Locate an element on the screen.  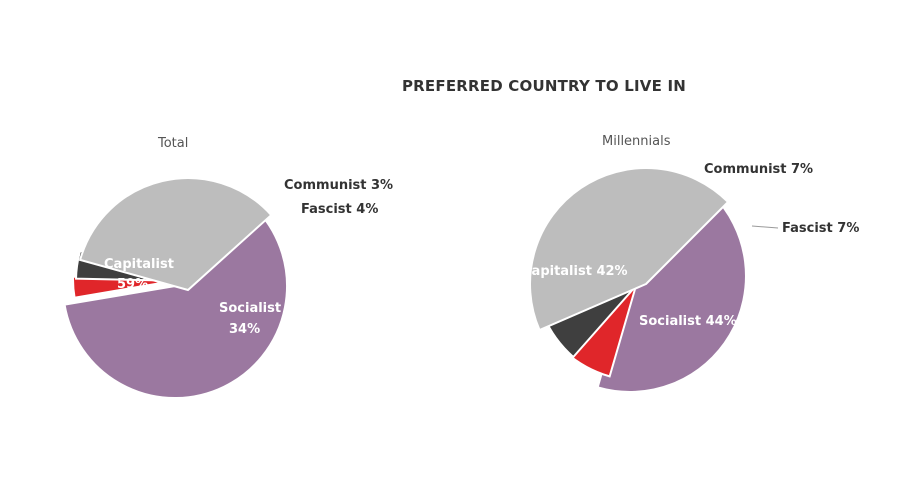
data-label-millennials-fascist: Fascist 7% is located at coordinates (820, 228).